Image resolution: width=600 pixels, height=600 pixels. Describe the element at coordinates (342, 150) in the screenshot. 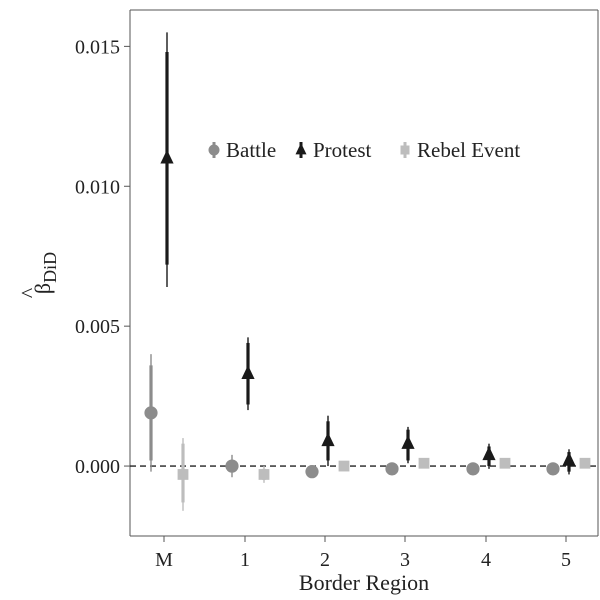

I see `legend-label: Protest` at that location.